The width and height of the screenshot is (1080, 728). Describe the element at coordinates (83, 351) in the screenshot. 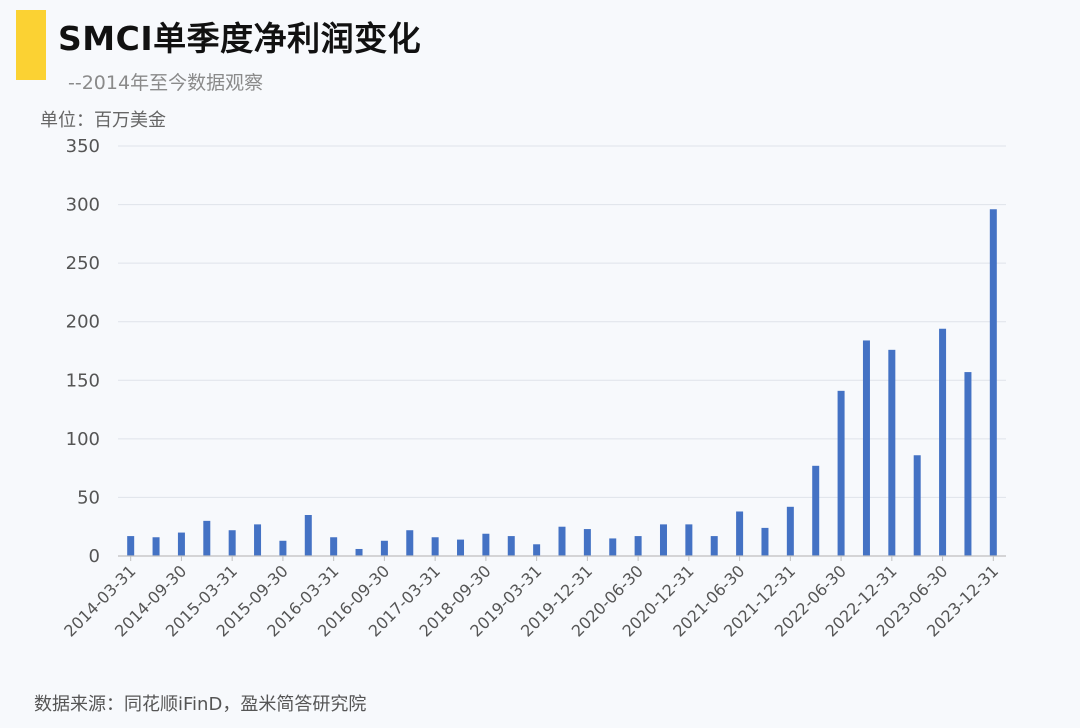

I see `y-axis-ticks: 0 50 100 150 200 250 300 350` at that location.